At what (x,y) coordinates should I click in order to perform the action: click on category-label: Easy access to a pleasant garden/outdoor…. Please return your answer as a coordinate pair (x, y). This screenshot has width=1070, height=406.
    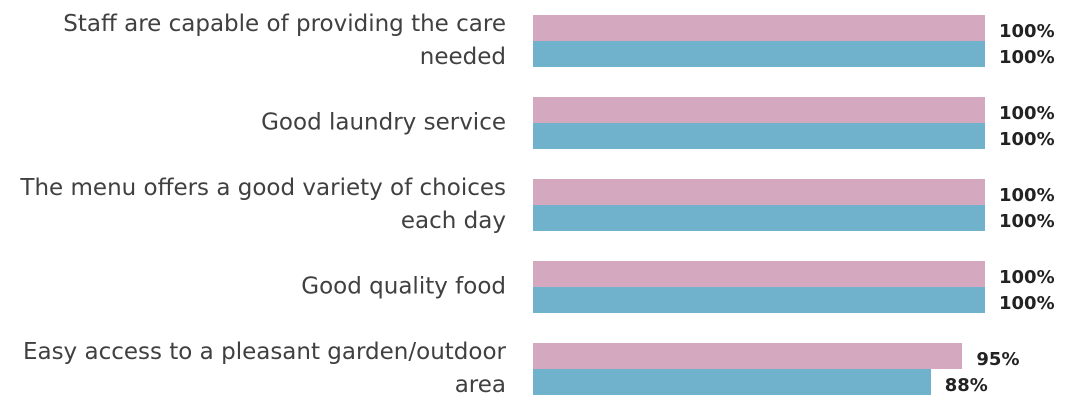
    Looking at the image, I should click on (264, 368).